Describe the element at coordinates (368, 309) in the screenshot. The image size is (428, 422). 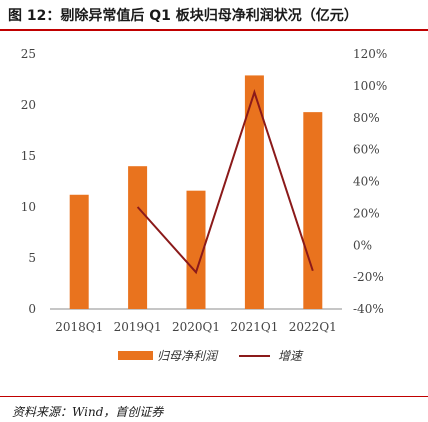
I see `y-right-tick-label: -40%` at that location.